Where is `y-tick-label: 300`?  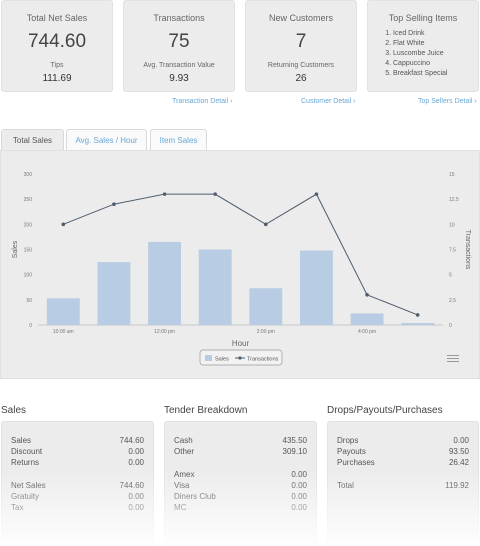
y-tick-label: 300 is located at coordinates (28, 175).